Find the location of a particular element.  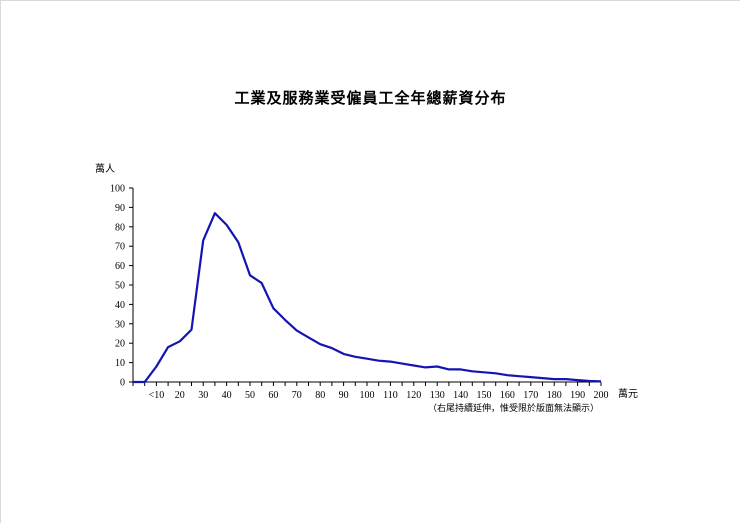

x-tick-label: 30 is located at coordinates (203, 395).